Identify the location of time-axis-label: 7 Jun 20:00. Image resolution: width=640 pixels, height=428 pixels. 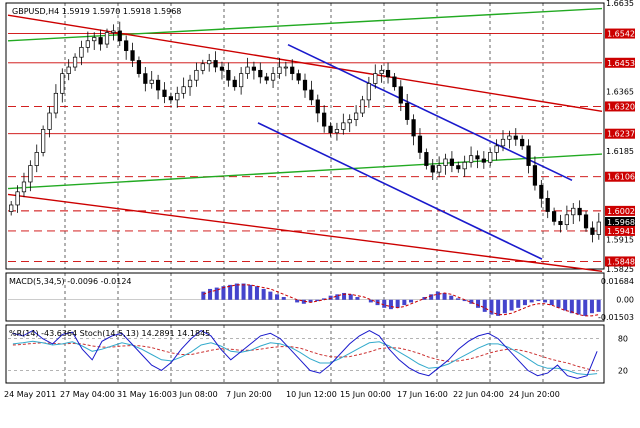
(249, 394).